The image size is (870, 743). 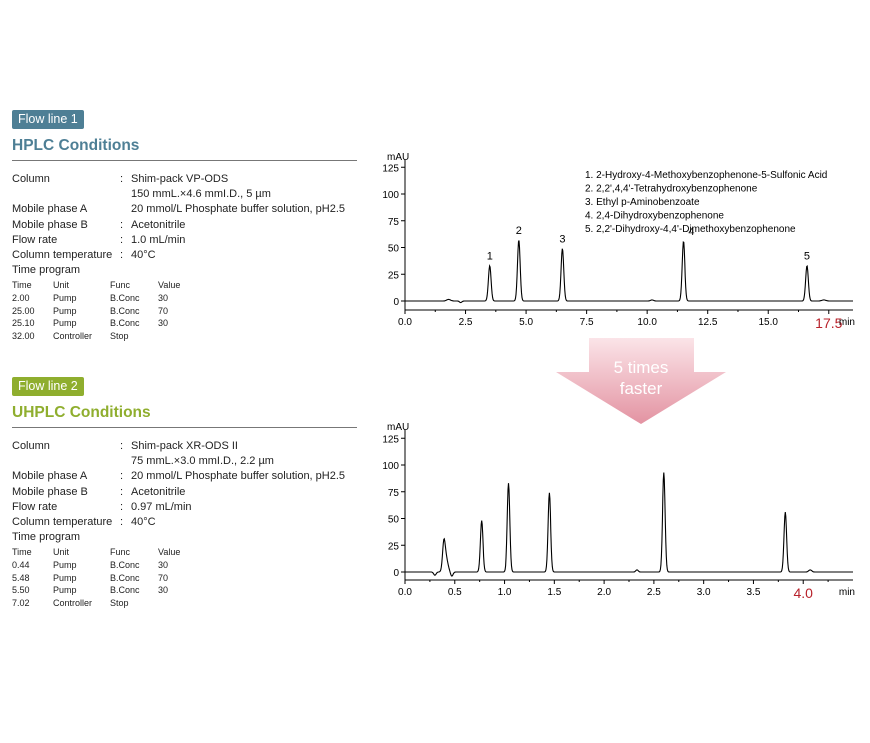 I want to click on legend-entry: 2. 2,2',4,4'-Tetrahydroxybenzophenone, so click(x=671, y=189).